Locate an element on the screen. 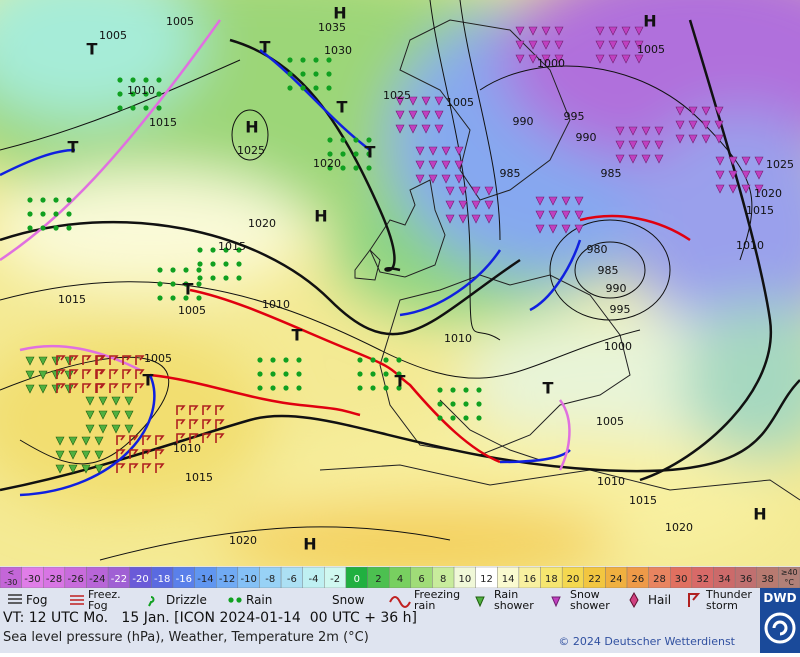  legend-label: Rain is located at coordinates (506, 594).